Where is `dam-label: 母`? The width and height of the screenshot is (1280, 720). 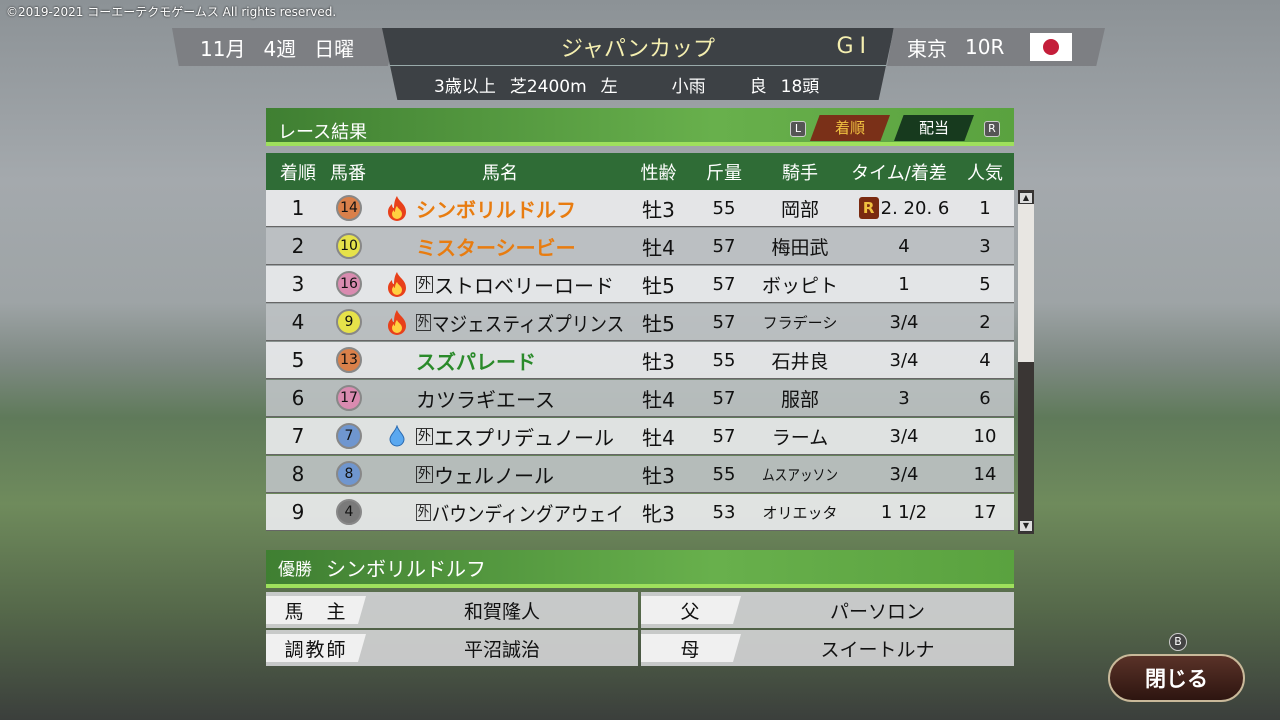 dam-label: 母 is located at coordinates (691, 648).